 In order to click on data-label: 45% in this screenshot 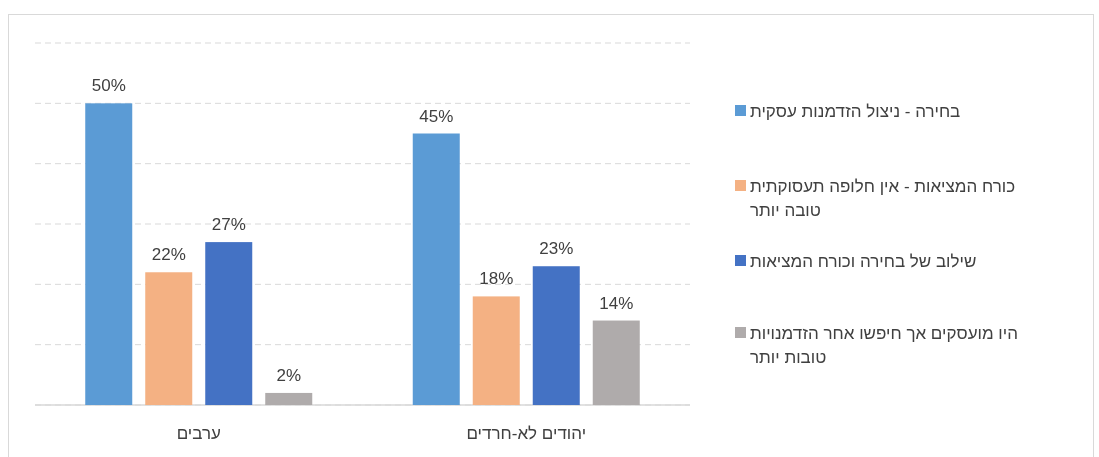, I will do `click(436, 116)`.